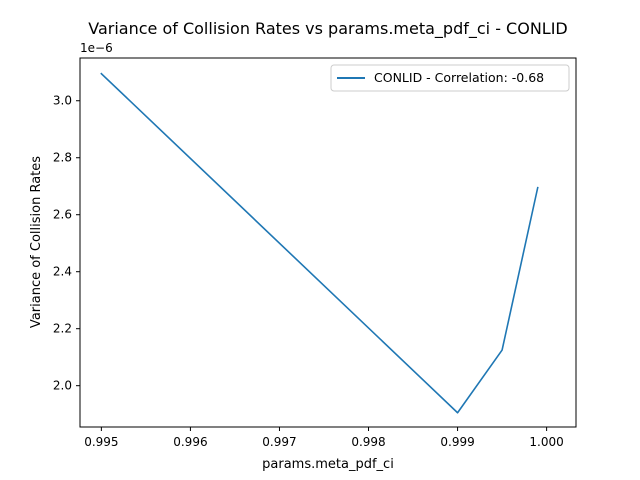 This screenshot has width=640, height=480. What do you see at coordinates (190, 442) in the screenshot?
I see `x-tick-label: 0.996` at bounding box center [190, 442].